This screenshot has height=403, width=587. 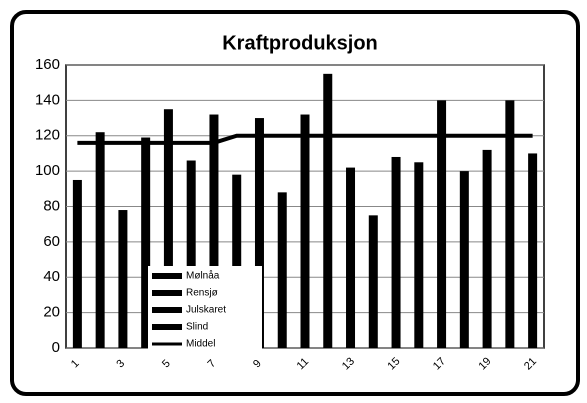 I want to click on mean-line, so click(x=305, y=139).